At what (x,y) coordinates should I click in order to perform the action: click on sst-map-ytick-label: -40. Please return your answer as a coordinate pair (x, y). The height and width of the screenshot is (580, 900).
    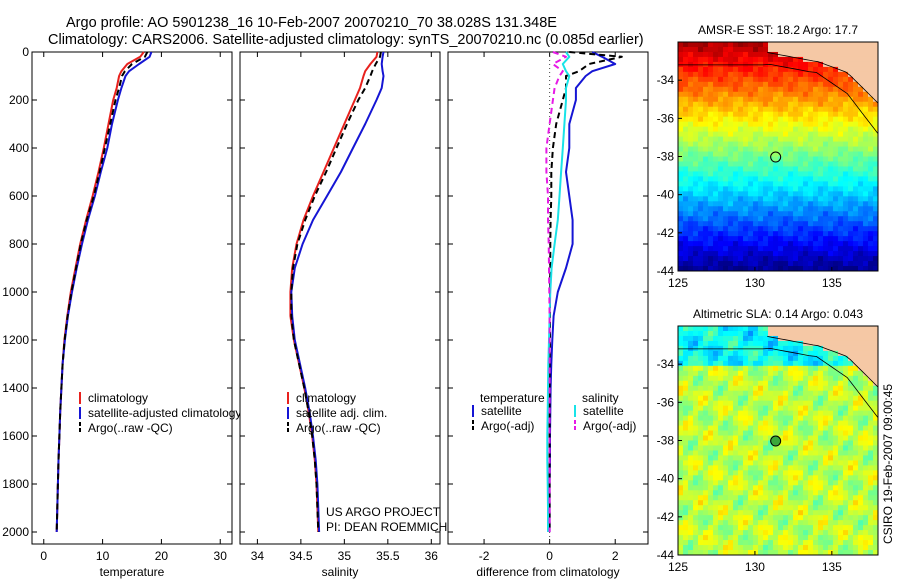
    Looking at the image, I should click on (666, 195).